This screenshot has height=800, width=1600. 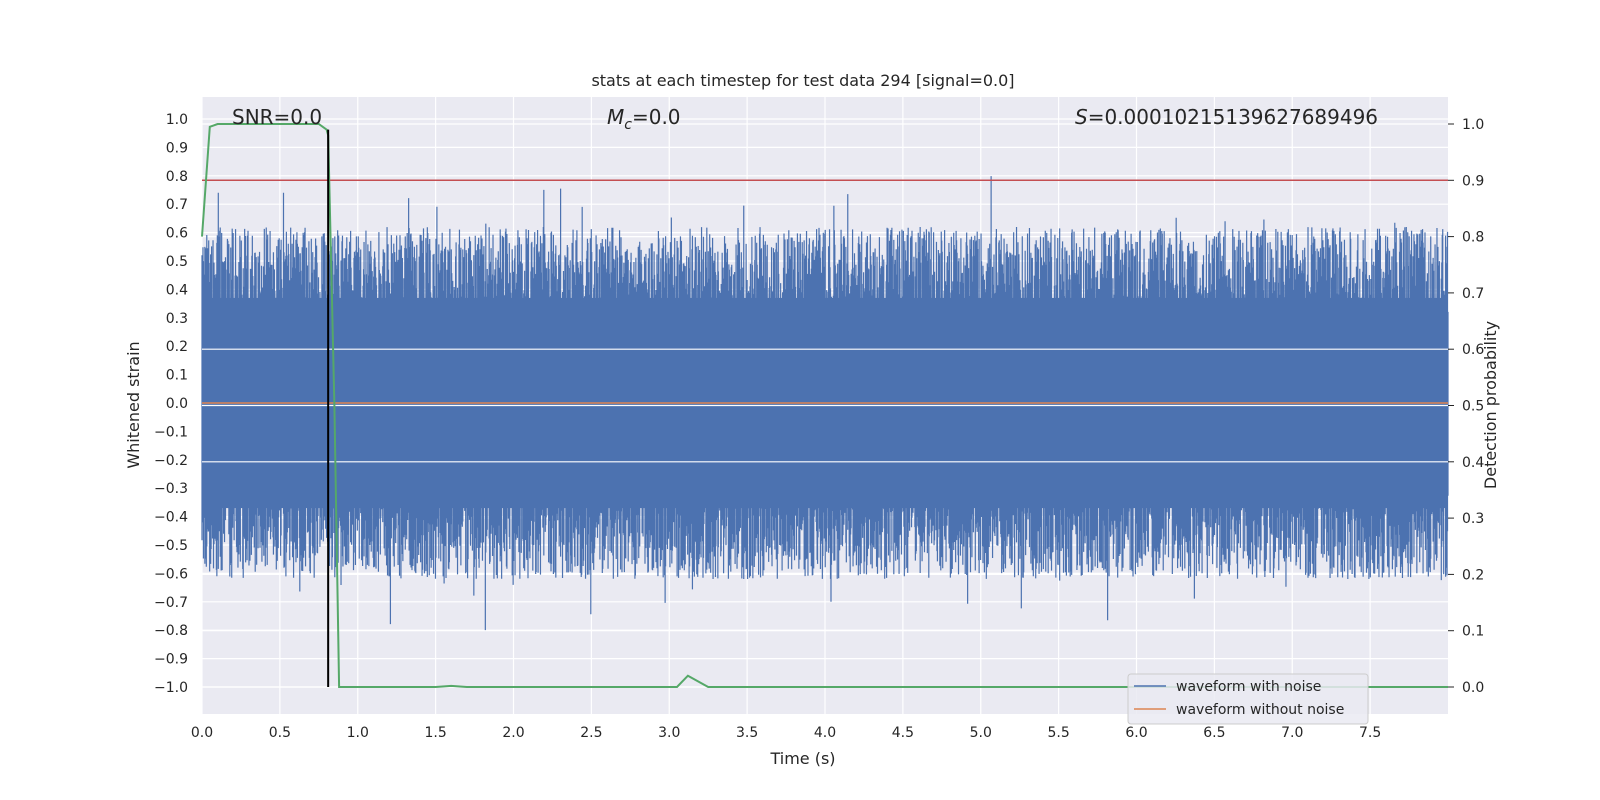 I want to click on snr-annotation: SNR=0.0, so click(x=277, y=117).